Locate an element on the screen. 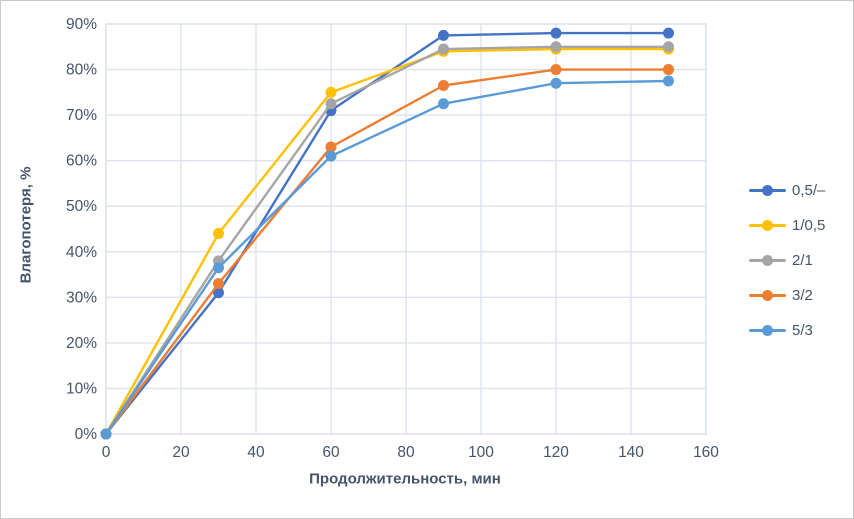 The width and height of the screenshot is (854, 519). x-tick-label: 140 is located at coordinates (631, 452).